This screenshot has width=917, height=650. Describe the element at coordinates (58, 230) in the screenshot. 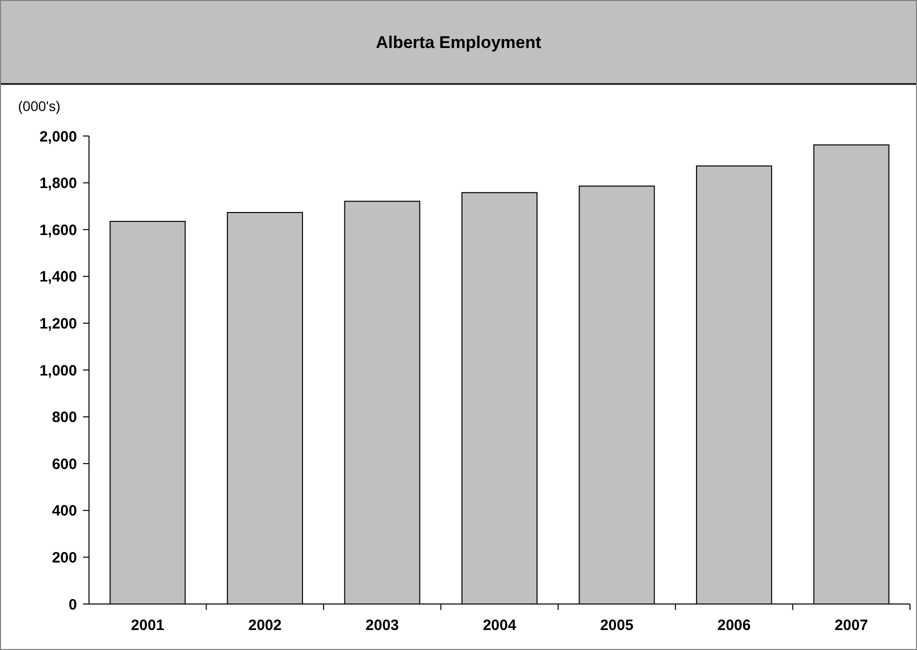

I see `y-tick-label: 1,600` at that location.